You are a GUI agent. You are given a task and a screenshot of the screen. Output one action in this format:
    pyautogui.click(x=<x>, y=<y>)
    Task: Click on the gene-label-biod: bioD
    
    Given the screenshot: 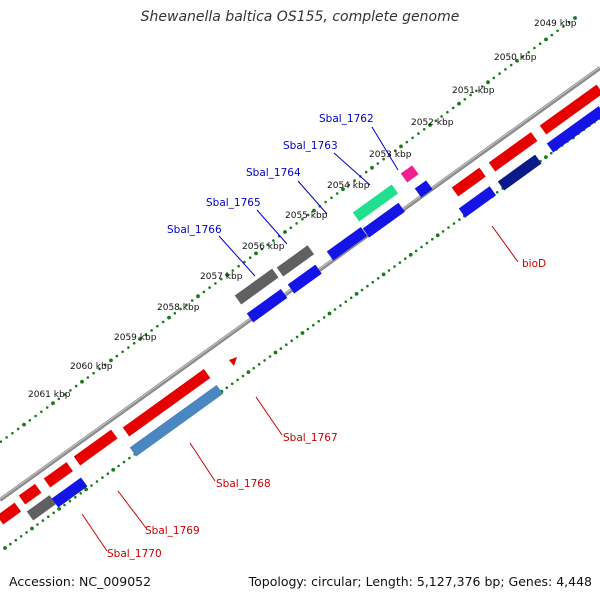 What is the action you would take?
    pyautogui.click(x=534, y=264)
    